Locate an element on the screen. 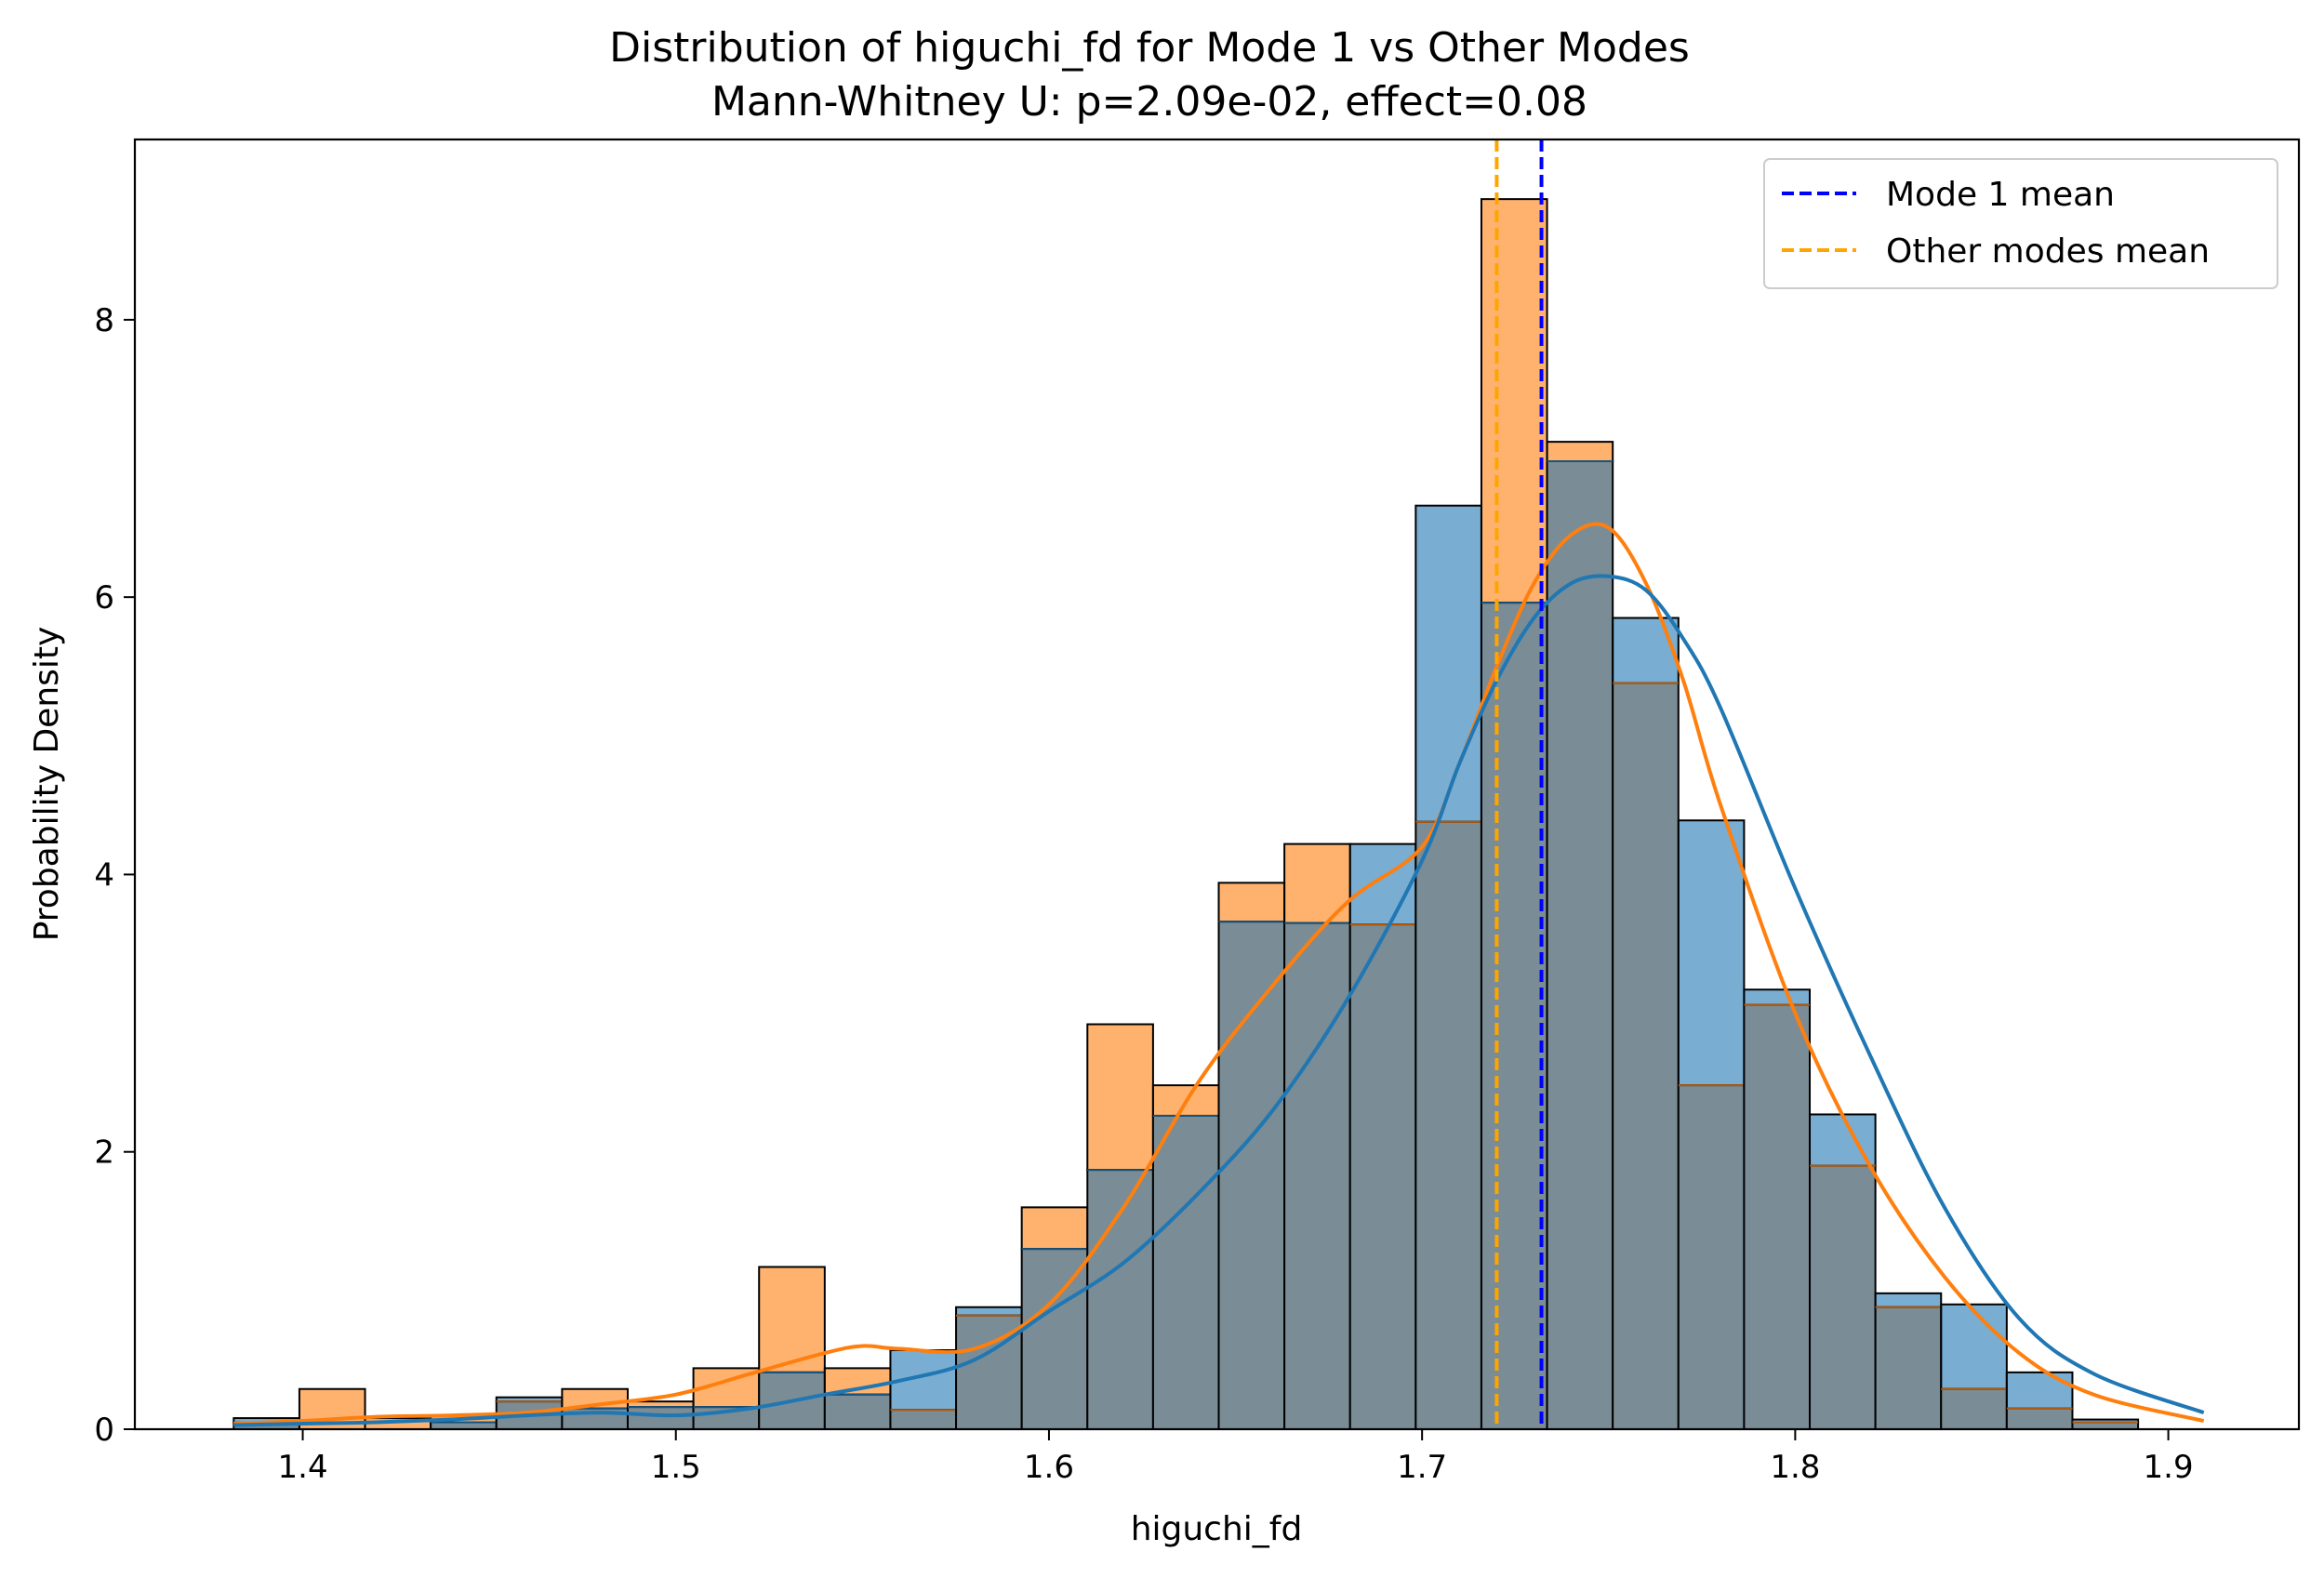  y-tick-label: 0 is located at coordinates (104, 1430).